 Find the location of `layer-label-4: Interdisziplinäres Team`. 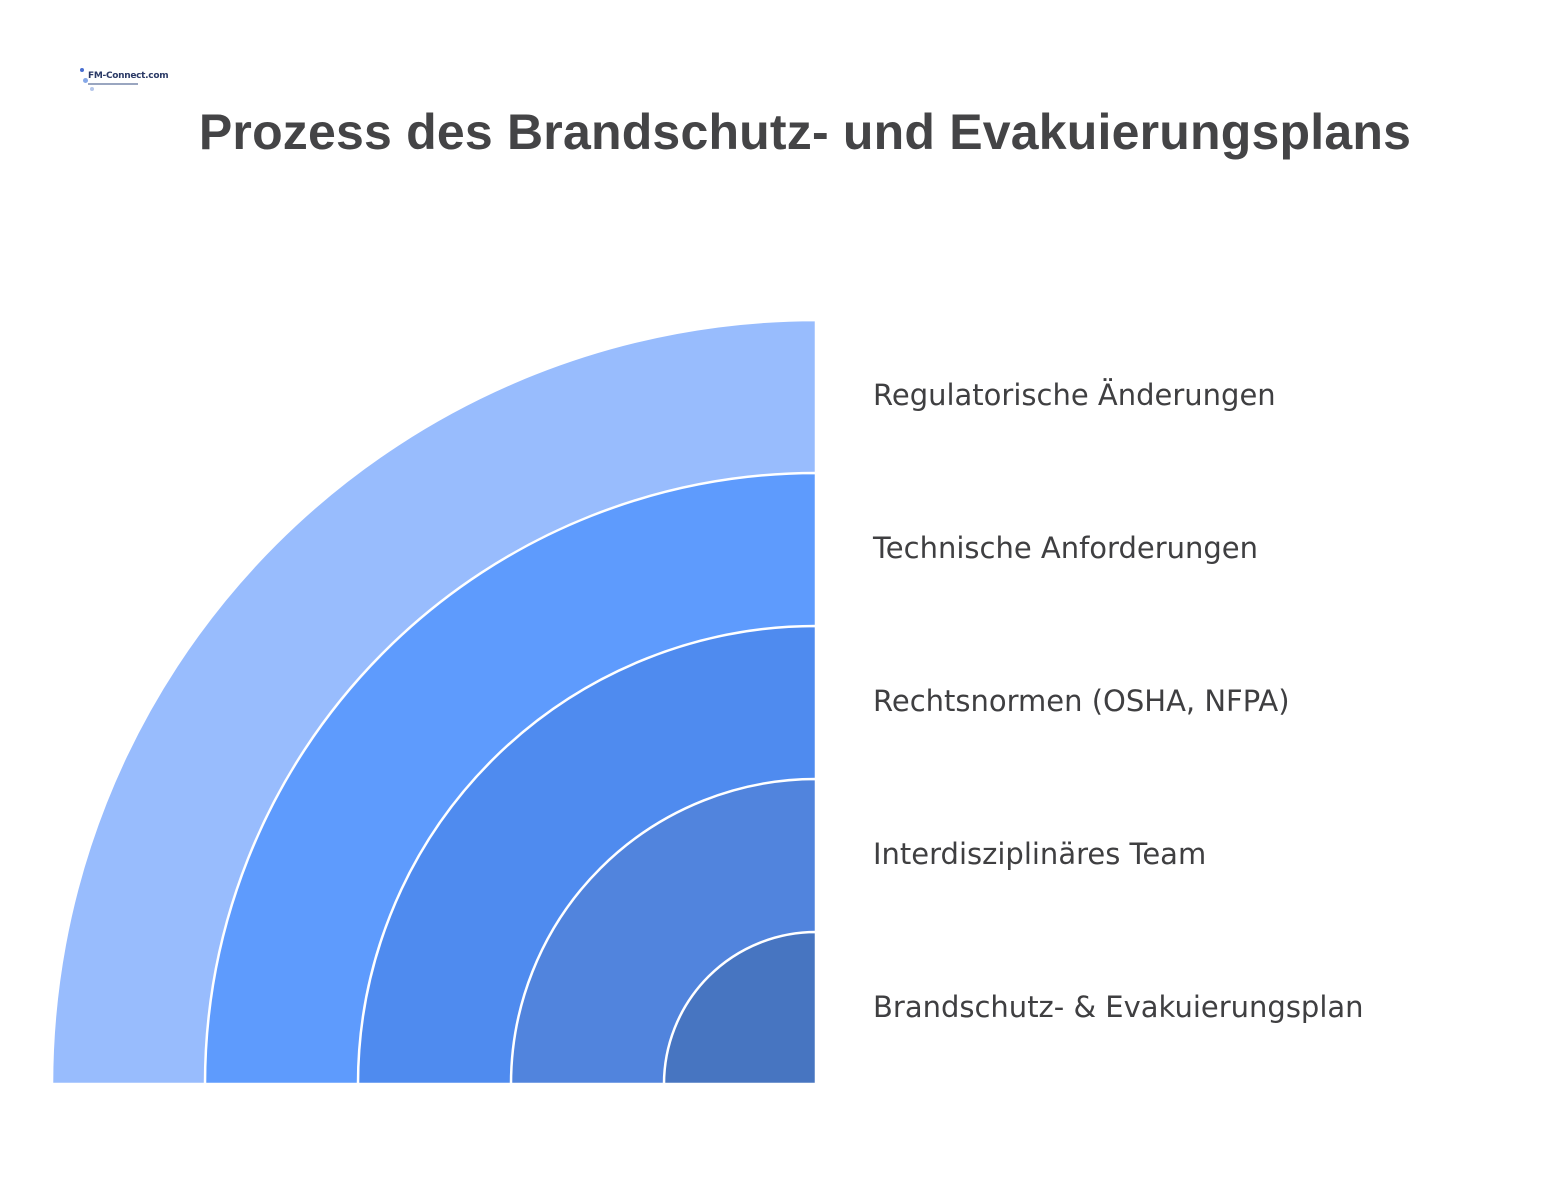

layer-label-4: Interdisziplinäres Team is located at coordinates (1040, 854).